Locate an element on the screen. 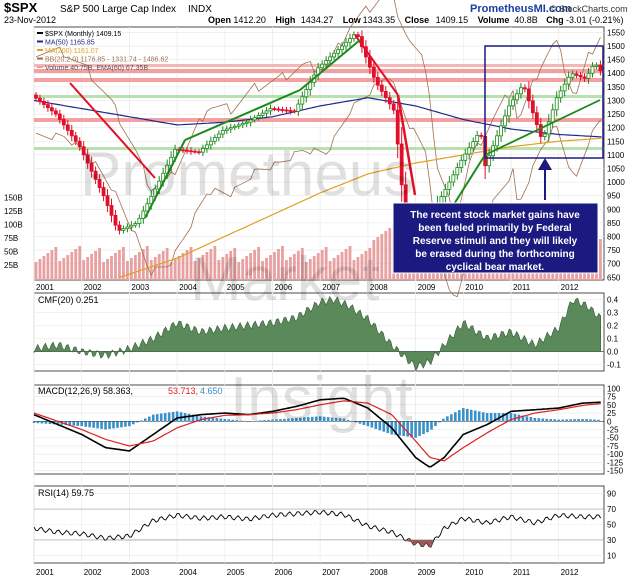  annotation-line: cyclical bear market. is located at coordinates (495, 267).